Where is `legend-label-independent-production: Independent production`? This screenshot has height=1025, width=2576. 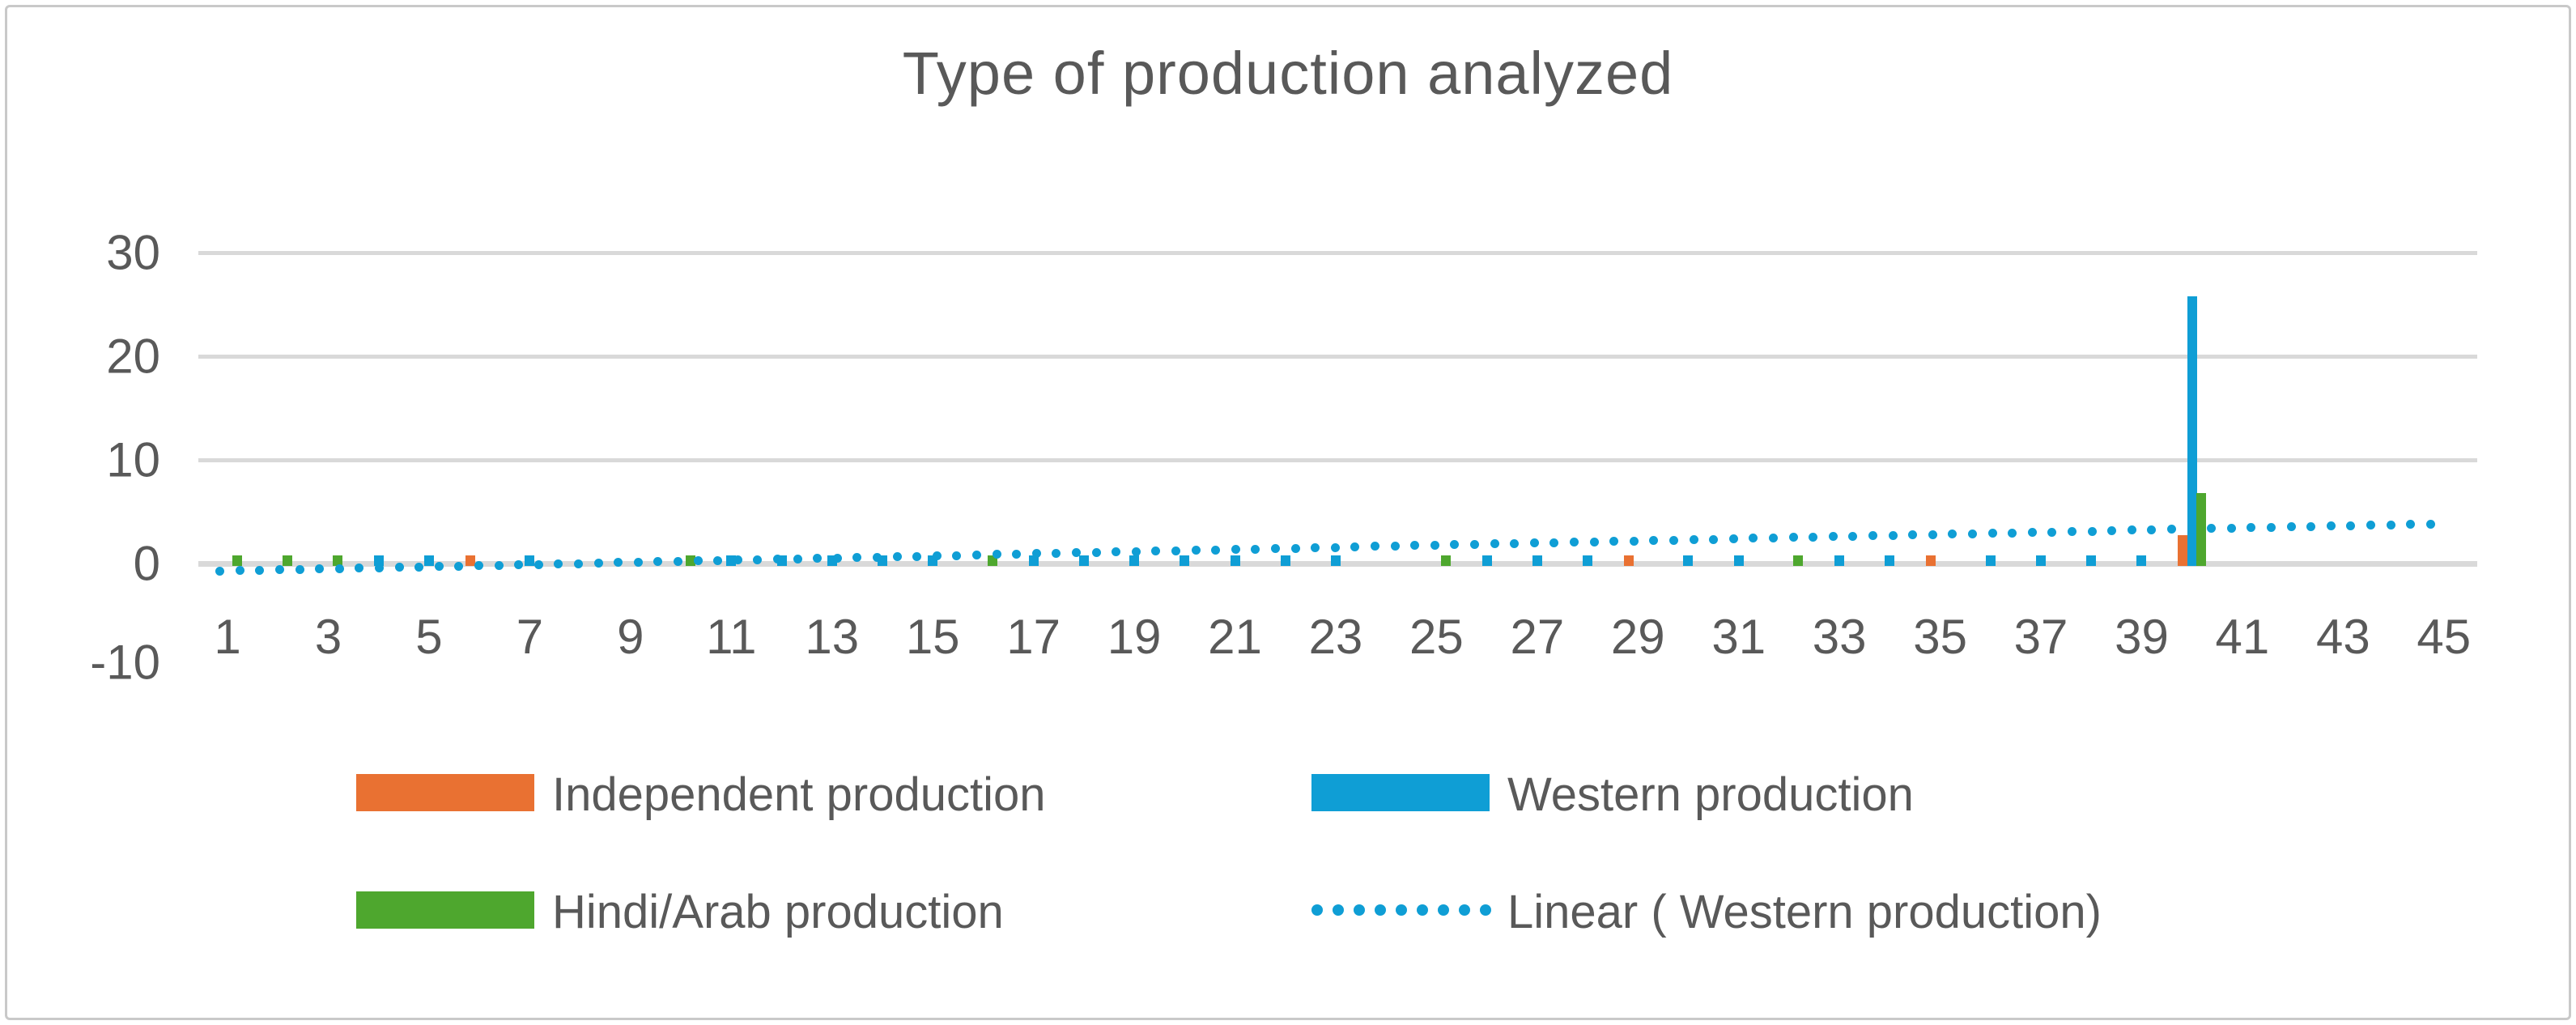
legend-label-independent-production: Independent production is located at coordinates (799, 794).